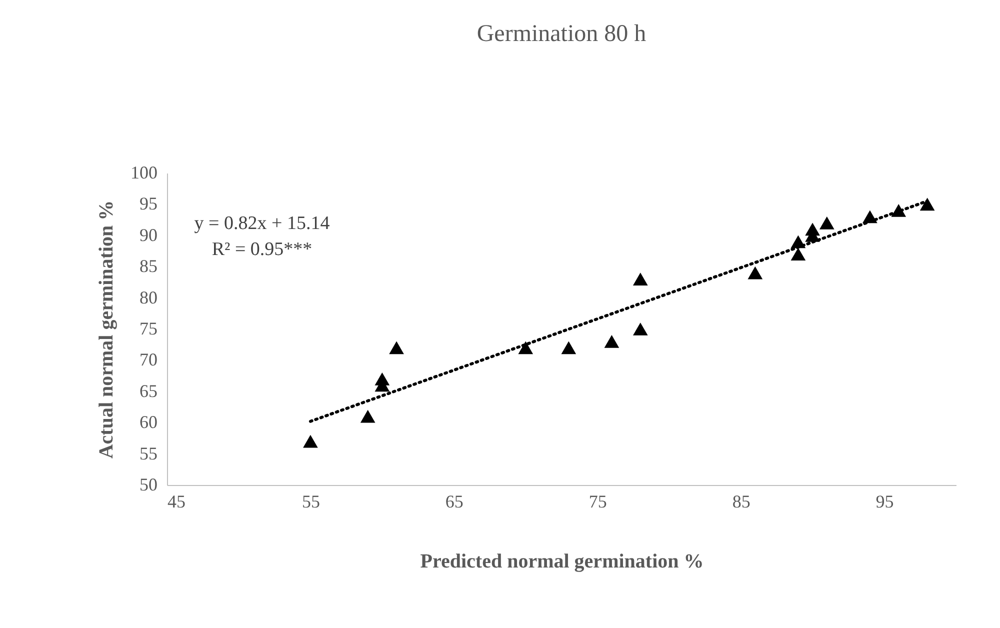  Describe the element at coordinates (262, 249) in the screenshot. I see `annotation: R² = 0.95***` at that location.